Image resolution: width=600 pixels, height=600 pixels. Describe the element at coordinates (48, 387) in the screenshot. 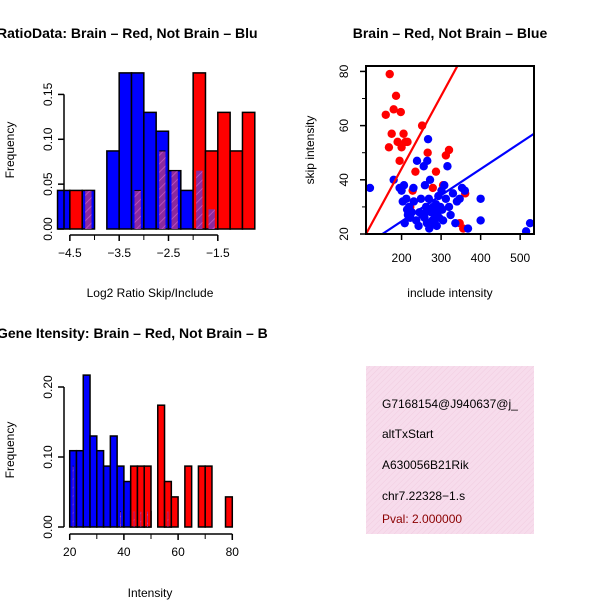

I see `y-tick-label: 0.20` at that location.